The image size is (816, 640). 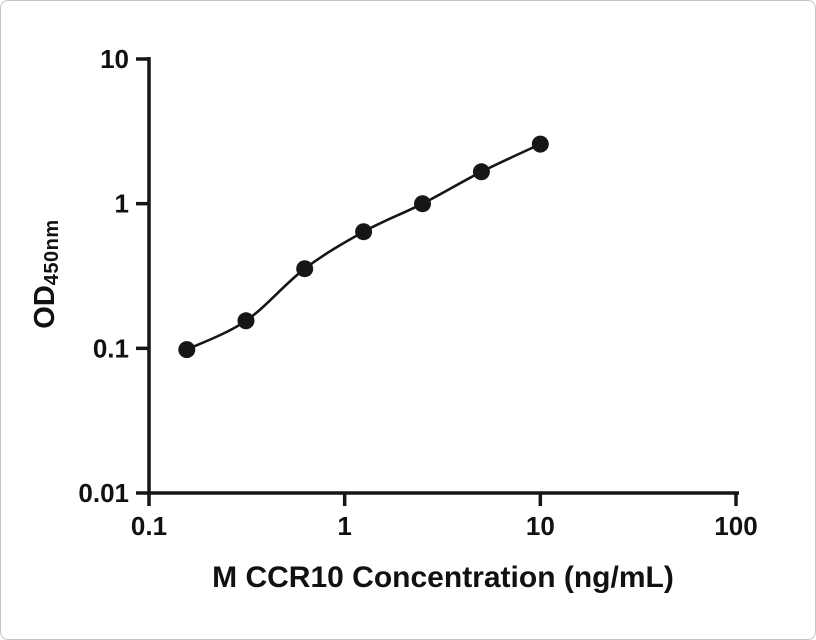 I want to click on x-tick-label: 10, so click(x=540, y=526).